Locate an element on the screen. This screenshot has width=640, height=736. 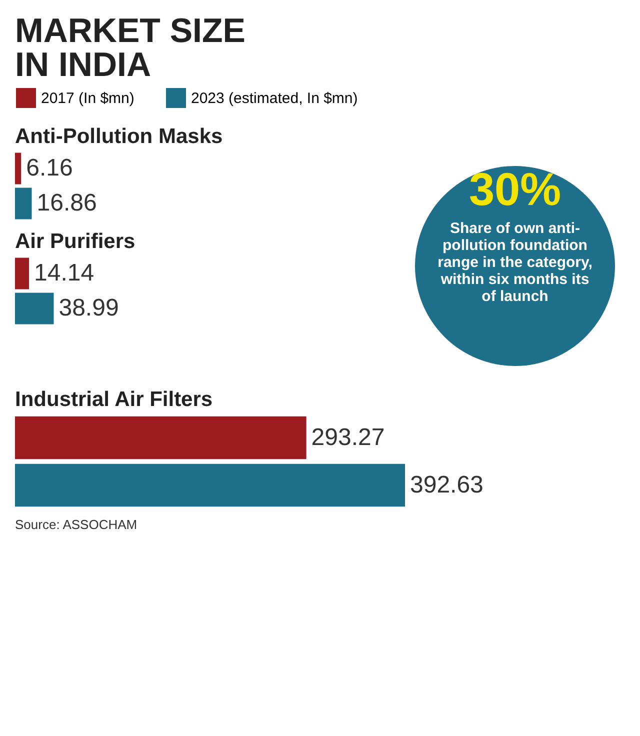
text: Share of own anti-pollution foundation range in the category, within six months its of launch is located at coordinates (515, 262).